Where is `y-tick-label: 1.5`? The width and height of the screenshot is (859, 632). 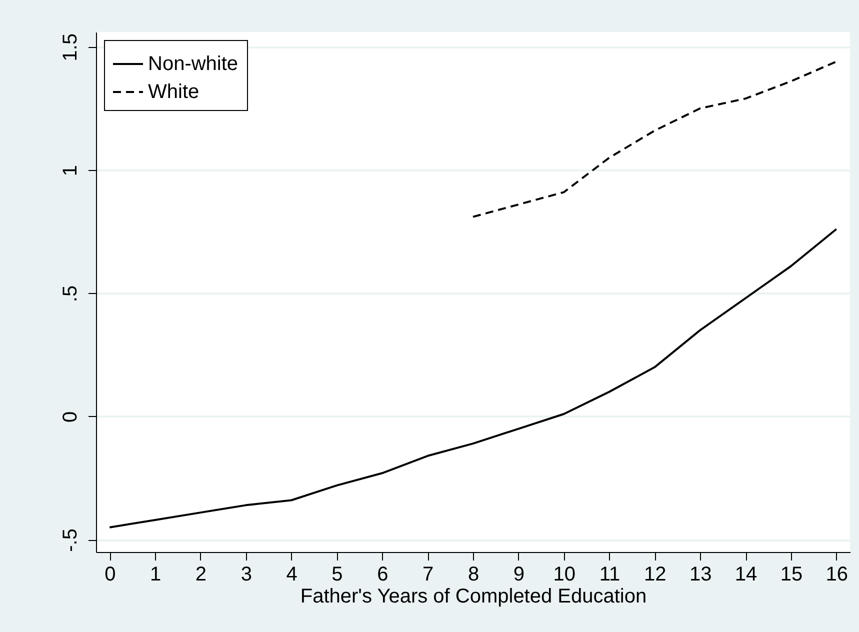
y-tick-label: 1.5 is located at coordinates (71, 47).